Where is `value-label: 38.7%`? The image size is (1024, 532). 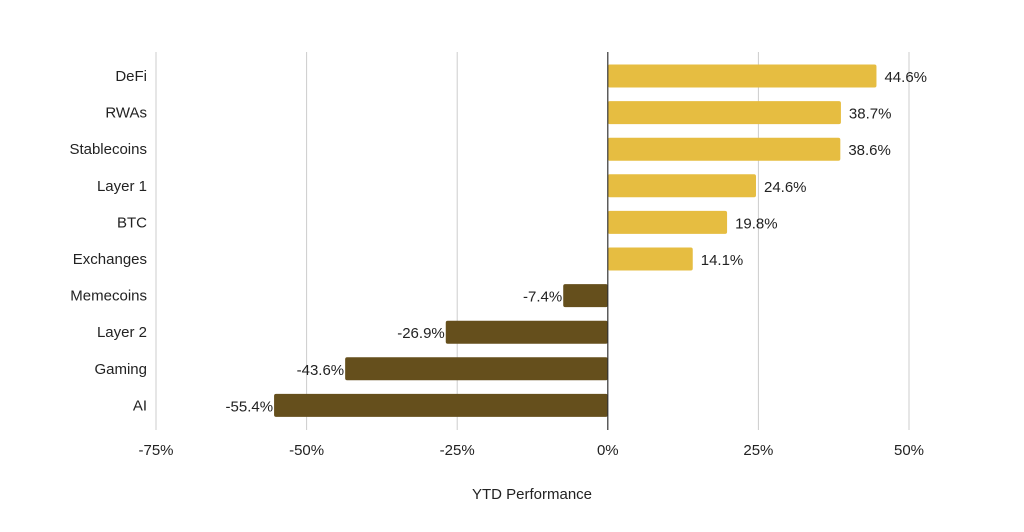 value-label: 38.7% is located at coordinates (870, 114).